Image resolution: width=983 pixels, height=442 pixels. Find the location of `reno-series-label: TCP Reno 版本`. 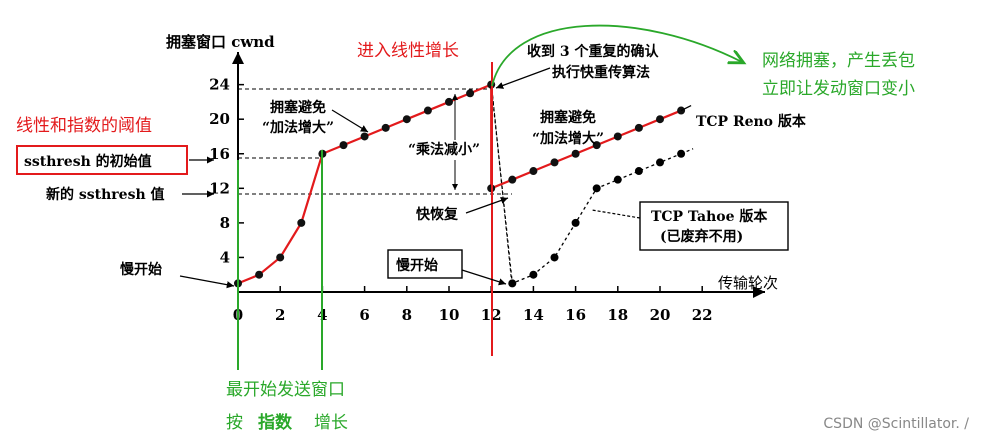

reno-series-label: TCP Reno 版本 is located at coordinates (751, 121).